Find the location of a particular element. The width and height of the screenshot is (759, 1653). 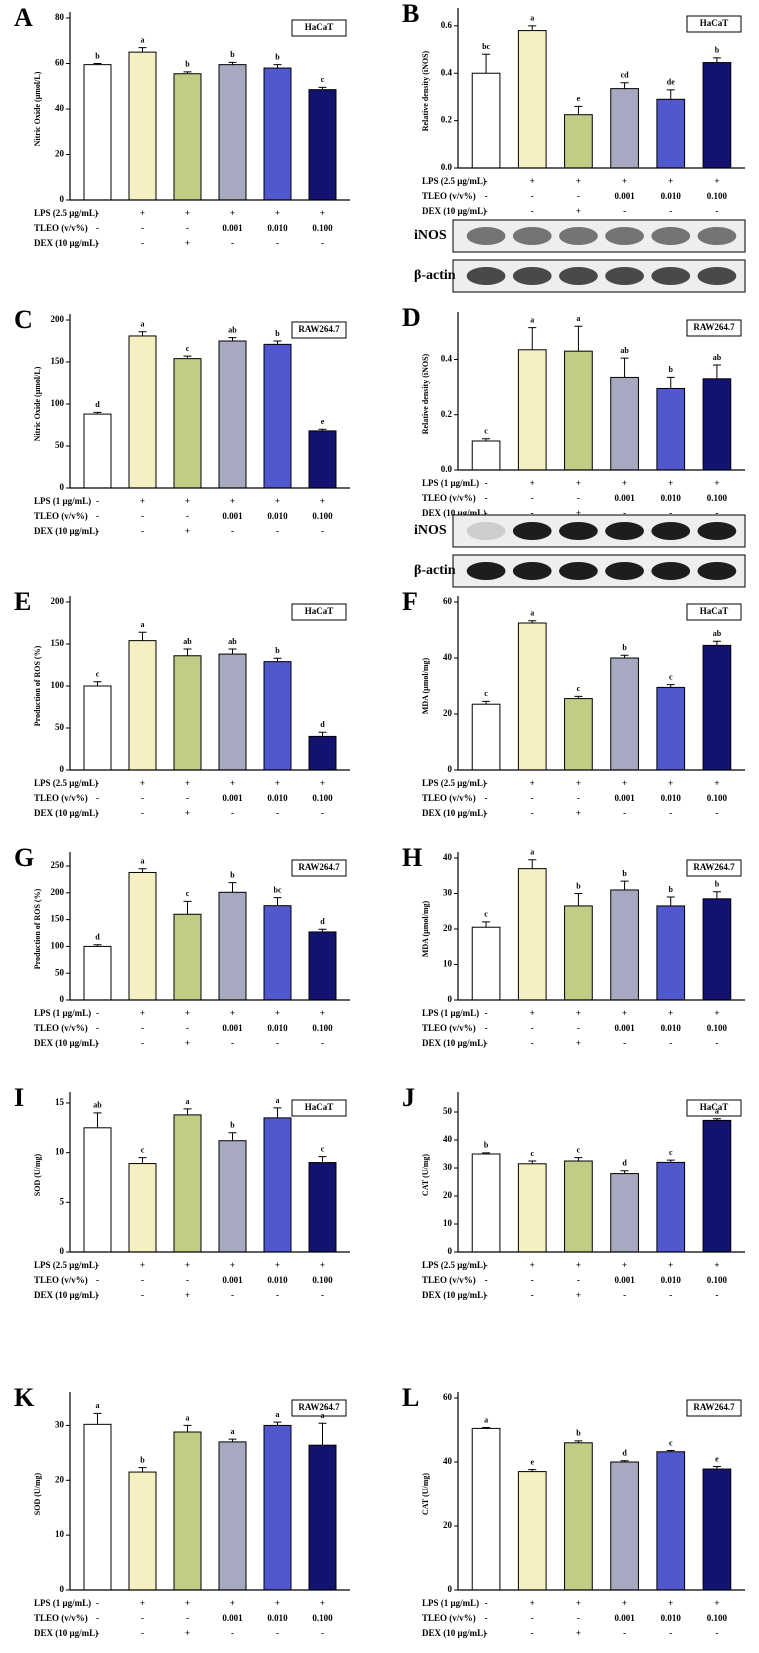

y-tick-label: 50 is located at coordinates (60, 445).